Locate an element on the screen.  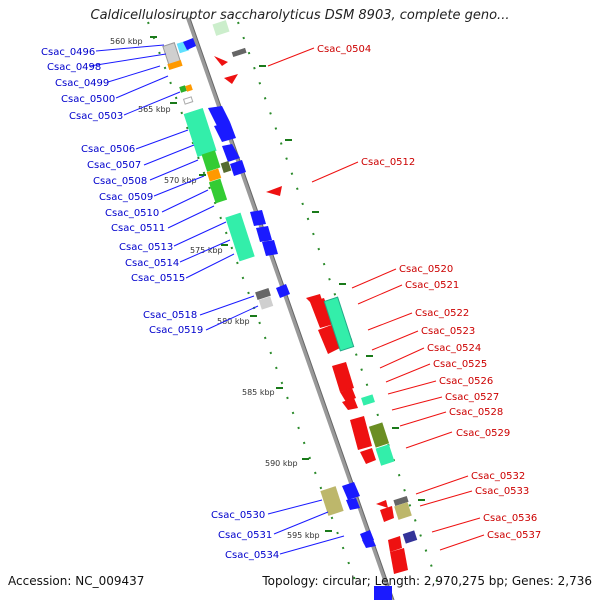
scale-tick-label: 565 kbp is located at coordinates (154, 109).